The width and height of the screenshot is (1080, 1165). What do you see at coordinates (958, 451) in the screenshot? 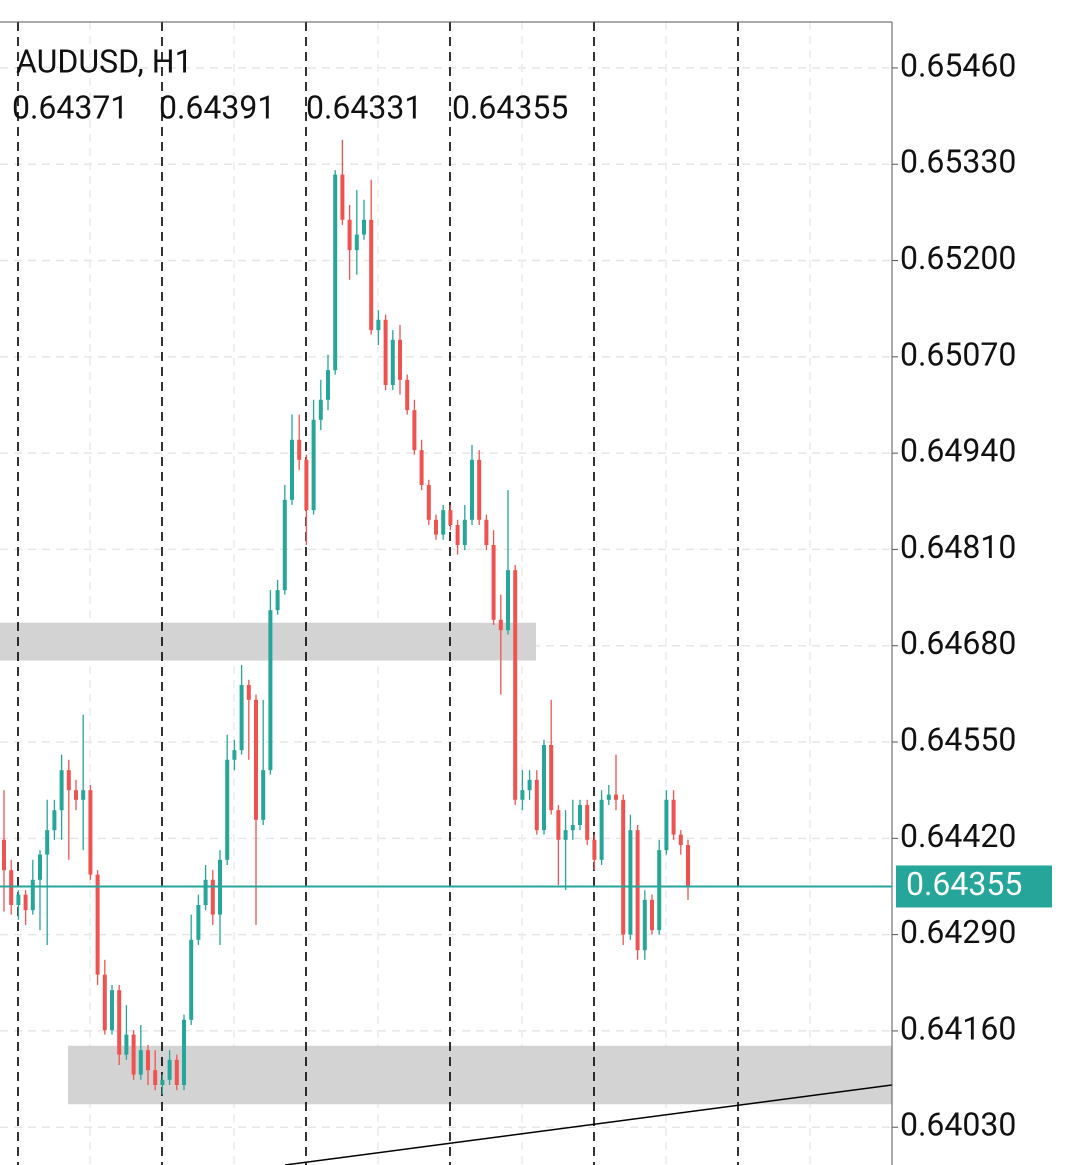
I see `y-tick-label: 0.64940` at bounding box center [958, 451].